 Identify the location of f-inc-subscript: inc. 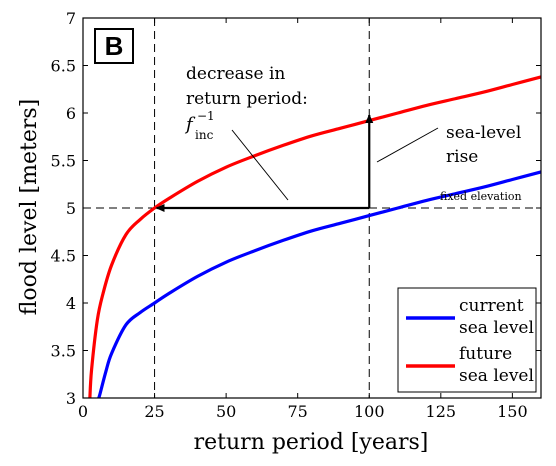
(204, 135).